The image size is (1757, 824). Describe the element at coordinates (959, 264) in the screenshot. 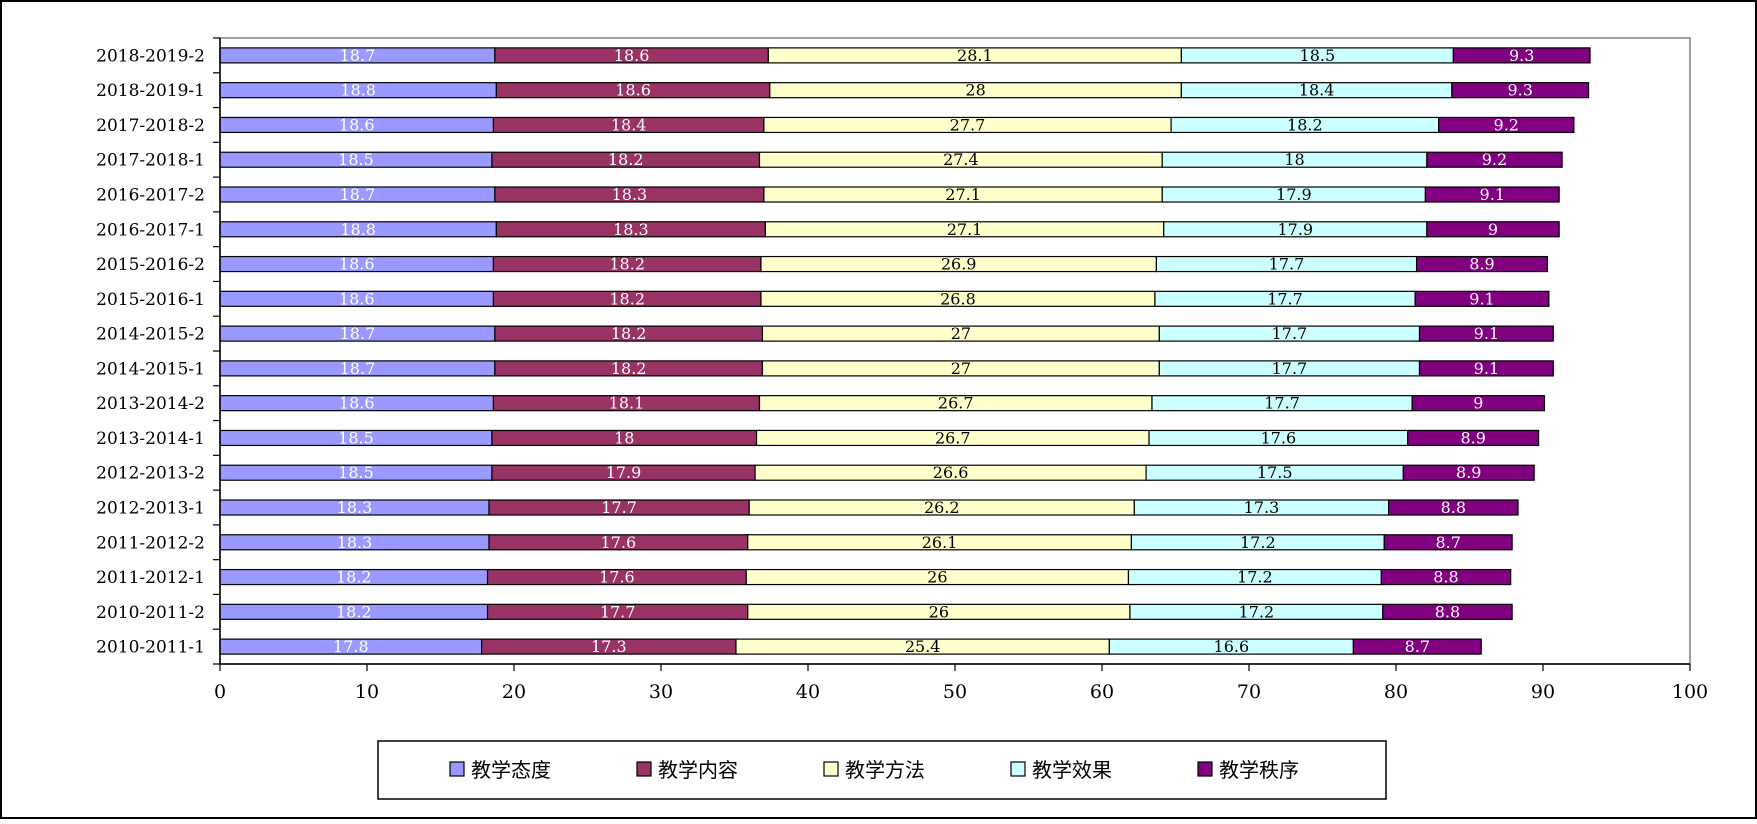

I see `data-label: 26.9` at that location.